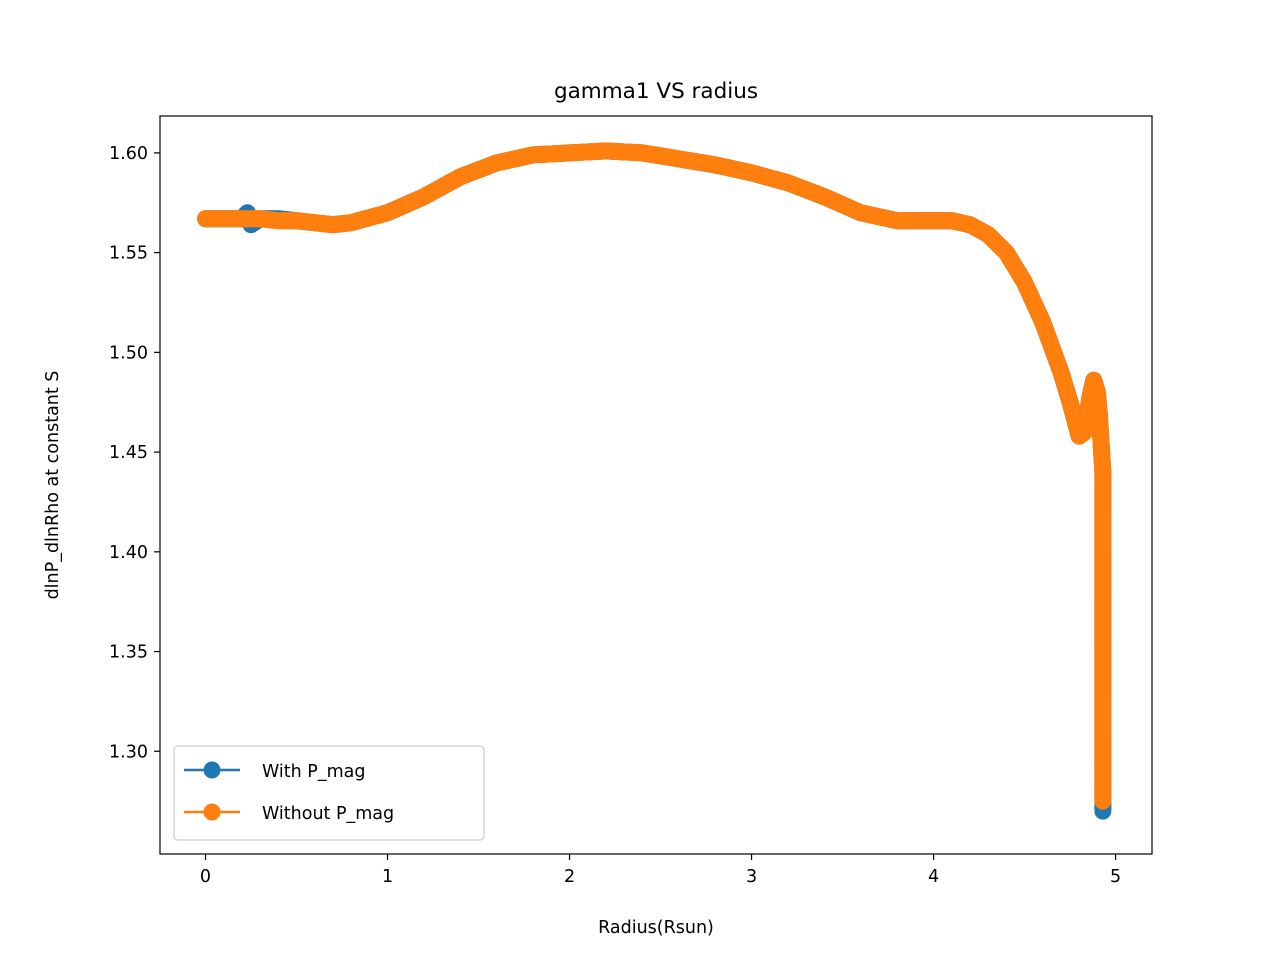  I want to click on legend-label-without-pmag: Without P_mag, so click(328, 814).